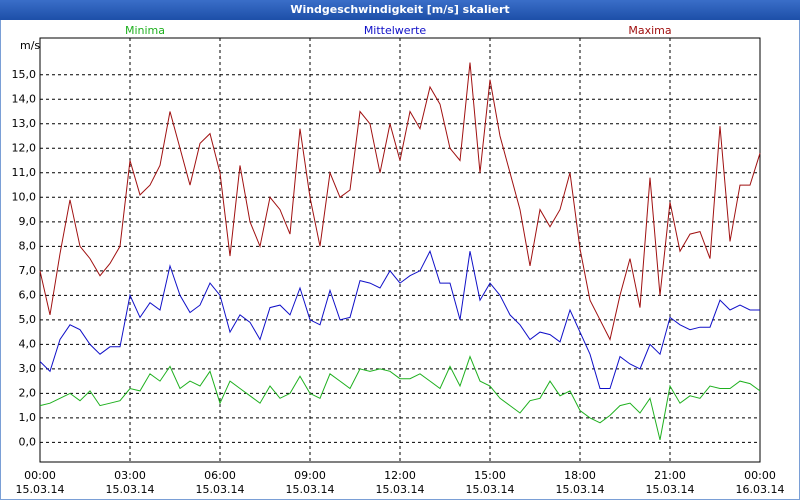  I want to click on y-tick-label: 15,0, so click(24, 74).